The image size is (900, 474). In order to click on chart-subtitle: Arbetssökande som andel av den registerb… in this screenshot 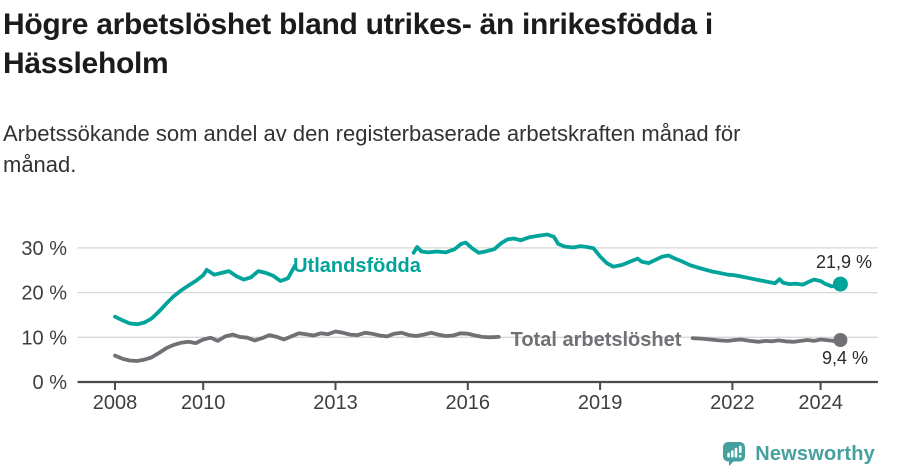, I will do `click(372, 149)`.